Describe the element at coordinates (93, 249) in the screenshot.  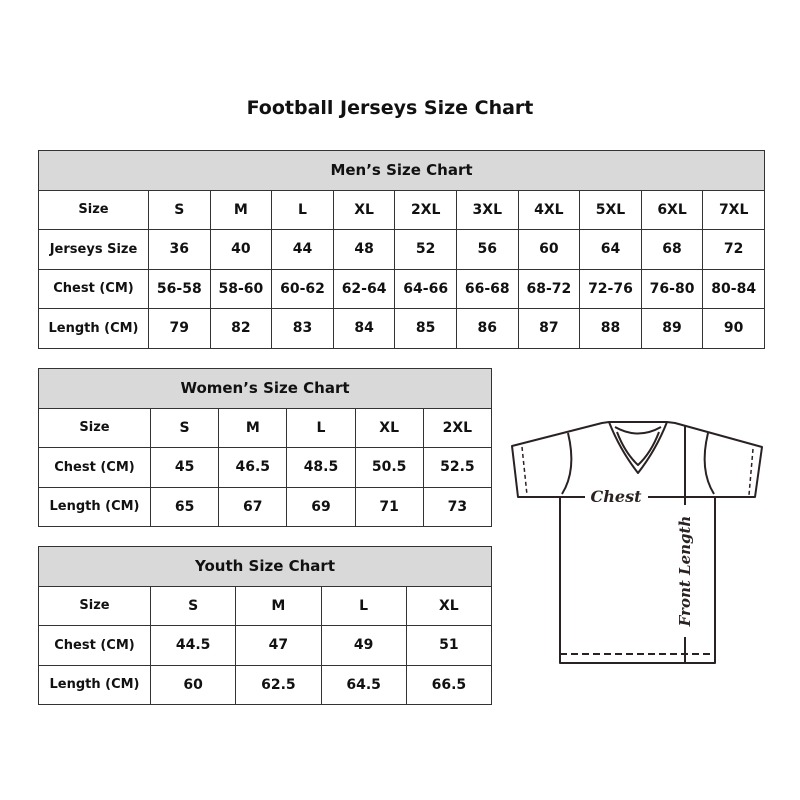
I see `row-label: Jerseys Size` at that location.